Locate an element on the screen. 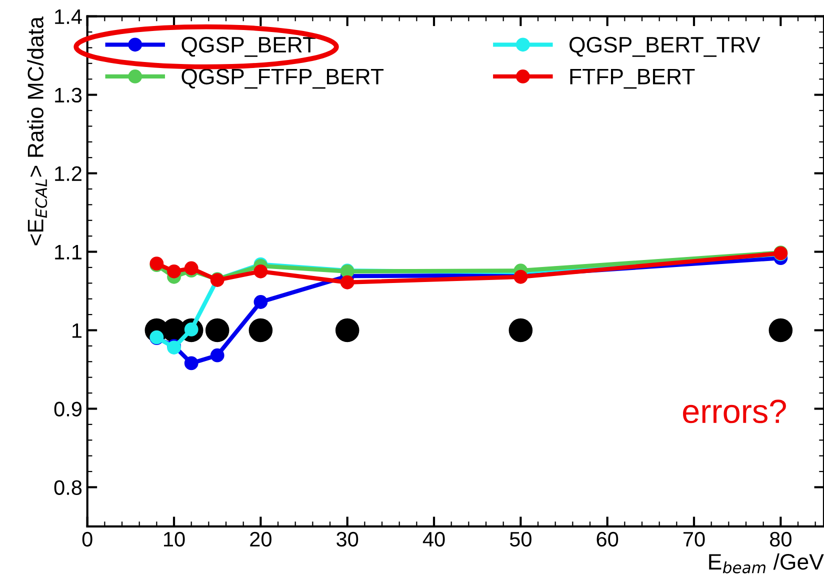 Image resolution: width=824 pixels, height=583 pixels. x-axis-title: E$_{beam}$ /GeV is located at coordinates (766, 563).